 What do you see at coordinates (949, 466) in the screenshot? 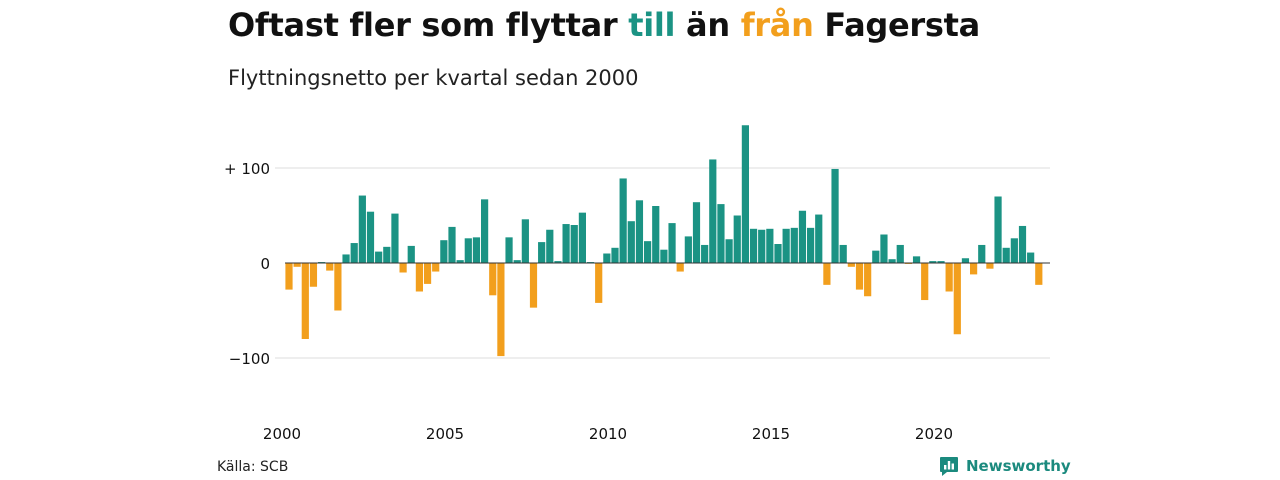
I see `newsworthy-logo-icon` at bounding box center [949, 466].